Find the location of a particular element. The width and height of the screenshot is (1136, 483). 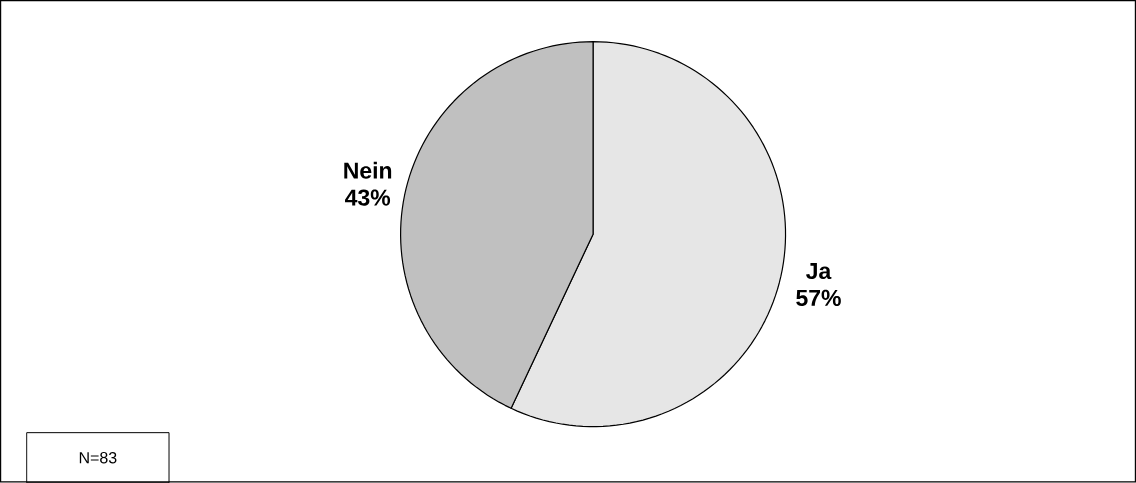

data-label: 57% is located at coordinates (818, 297).